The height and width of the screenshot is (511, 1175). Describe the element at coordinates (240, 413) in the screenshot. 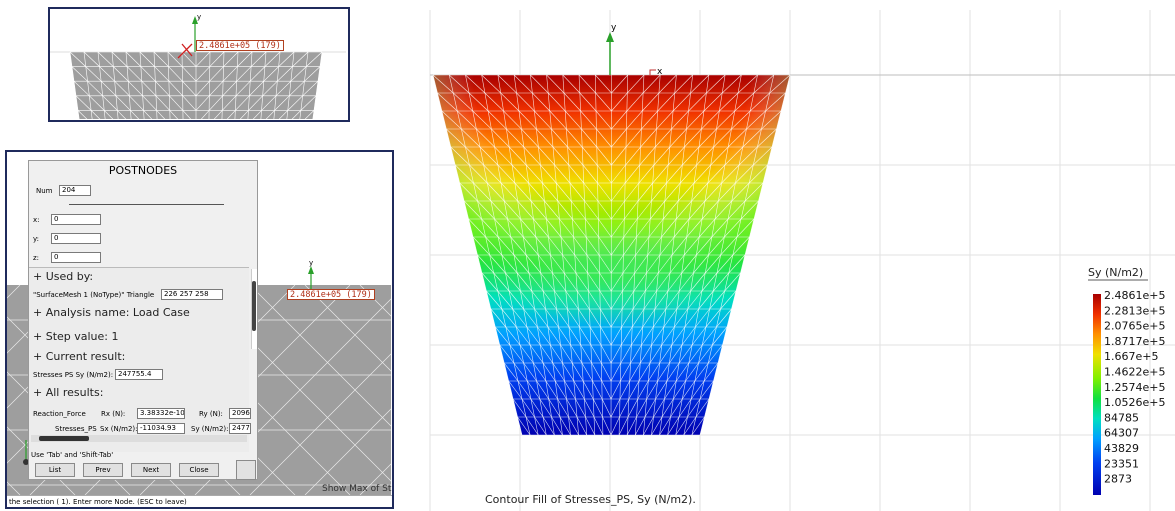

I see `row-b-input: 2096.7` at that location.